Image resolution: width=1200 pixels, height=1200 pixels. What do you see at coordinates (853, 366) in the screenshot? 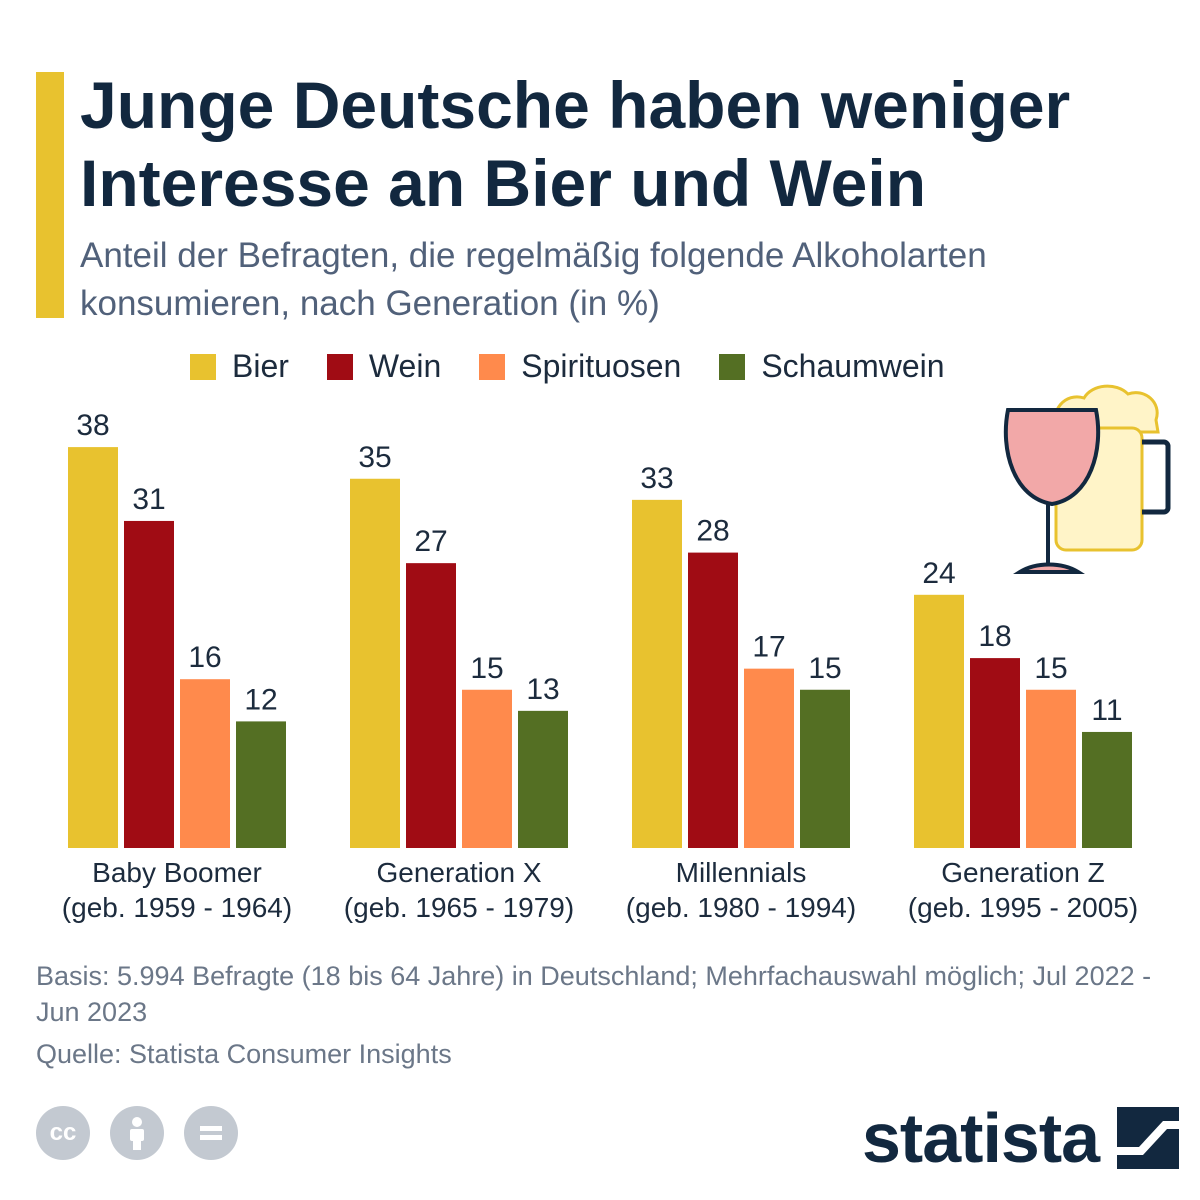
I see `legend-label-schaumwein: Schaumwein` at bounding box center [853, 366].